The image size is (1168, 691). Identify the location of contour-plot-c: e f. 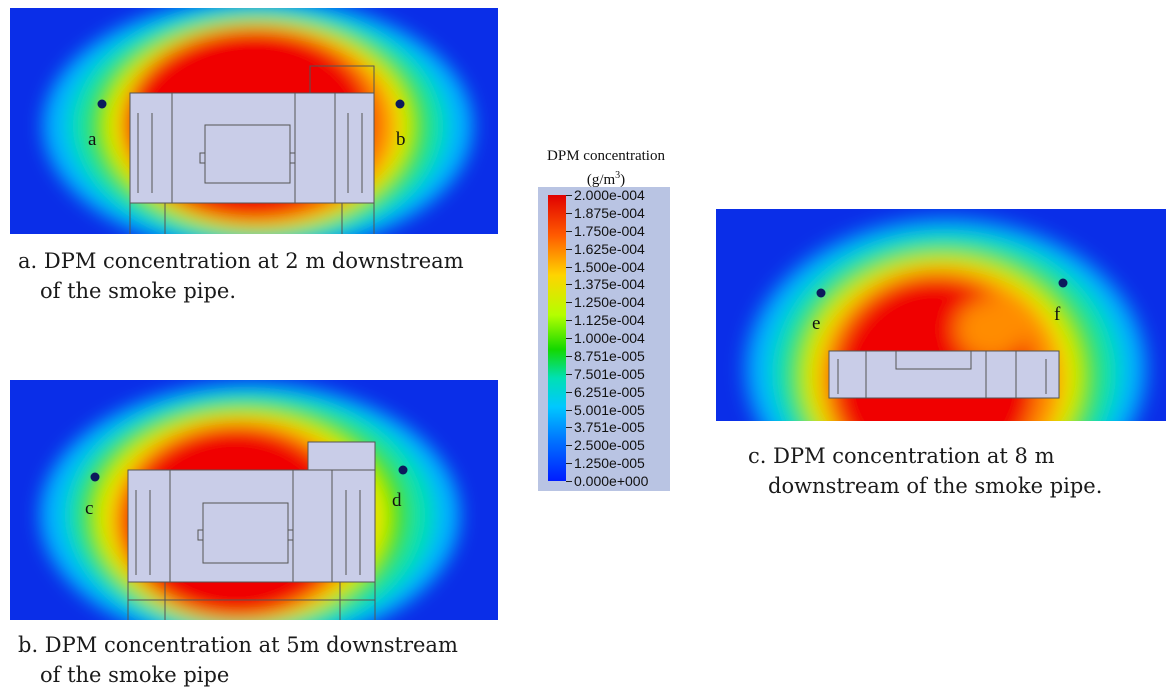
(941, 315).